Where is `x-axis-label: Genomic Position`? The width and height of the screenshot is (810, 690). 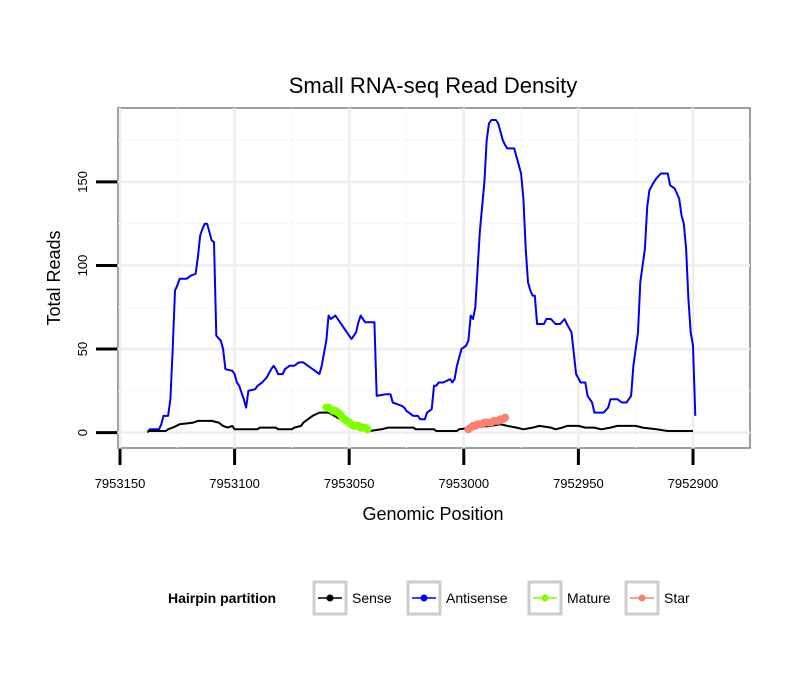 x-axis-label: Genomic Position is located at coordinates (432, 514).